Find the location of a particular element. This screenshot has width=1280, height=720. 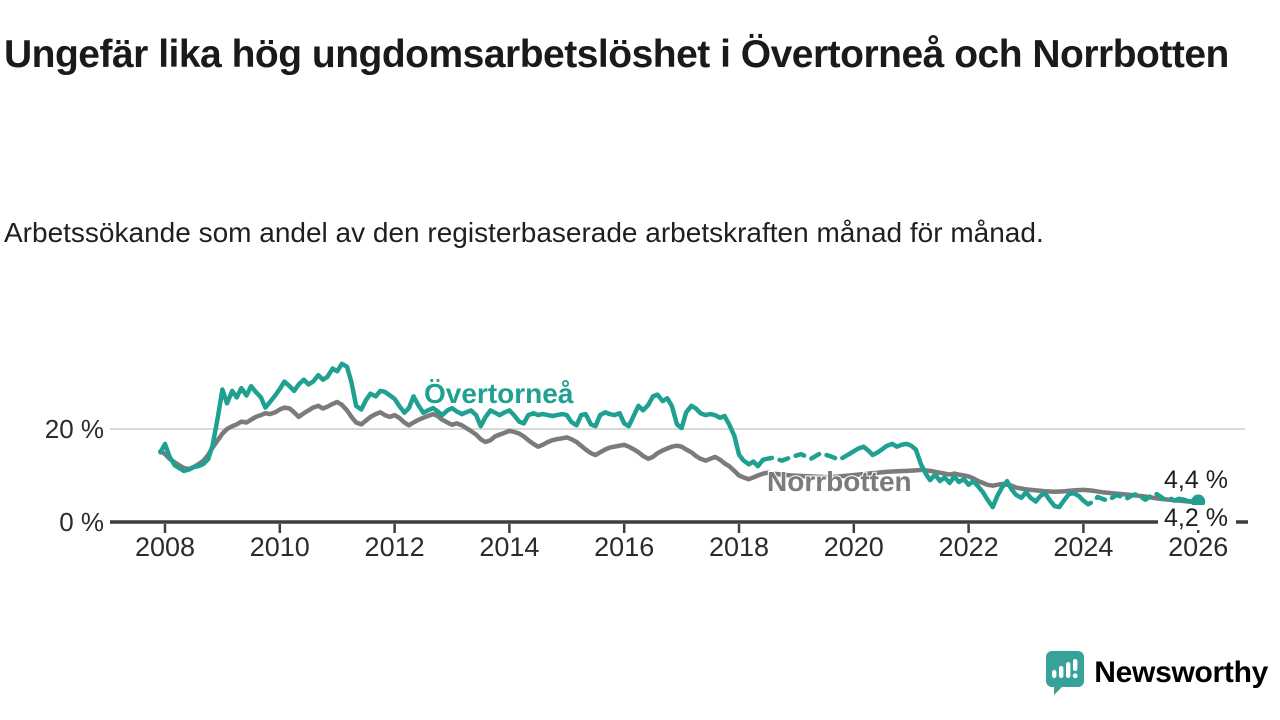

y-tick-label: 20 % is located at coordinates (74, 429).